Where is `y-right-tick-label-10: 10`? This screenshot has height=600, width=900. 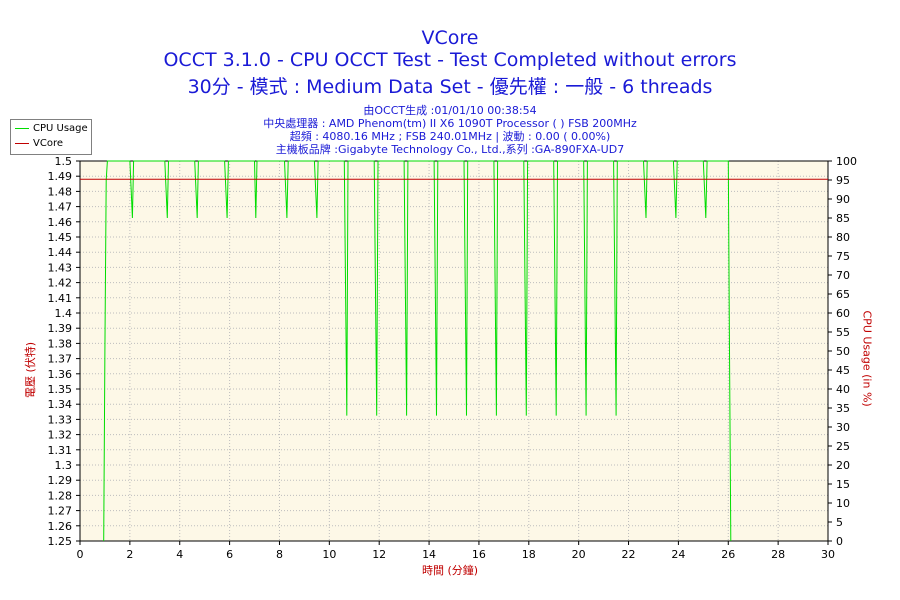
y-right-tick-label-10: 10 is located at coordinates (843, 503).